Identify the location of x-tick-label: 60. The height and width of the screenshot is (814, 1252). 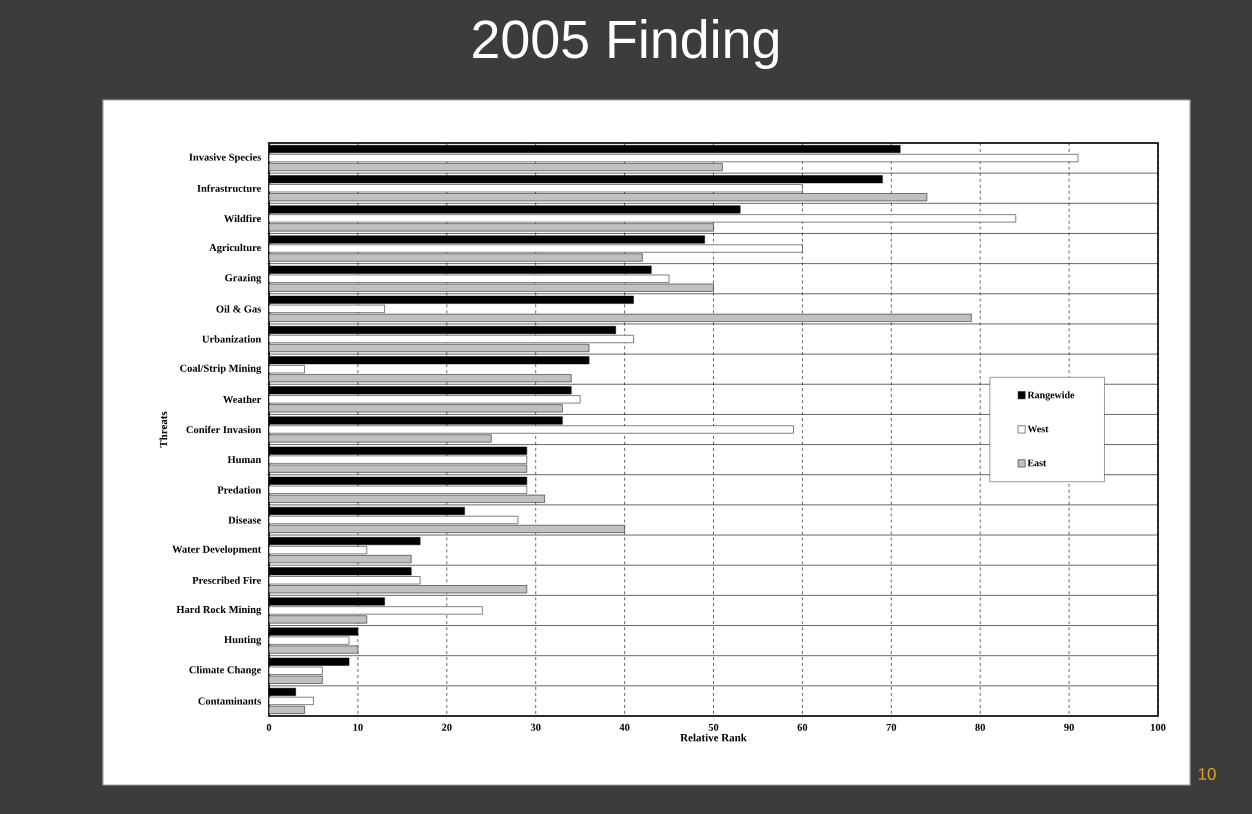
(802, 727).